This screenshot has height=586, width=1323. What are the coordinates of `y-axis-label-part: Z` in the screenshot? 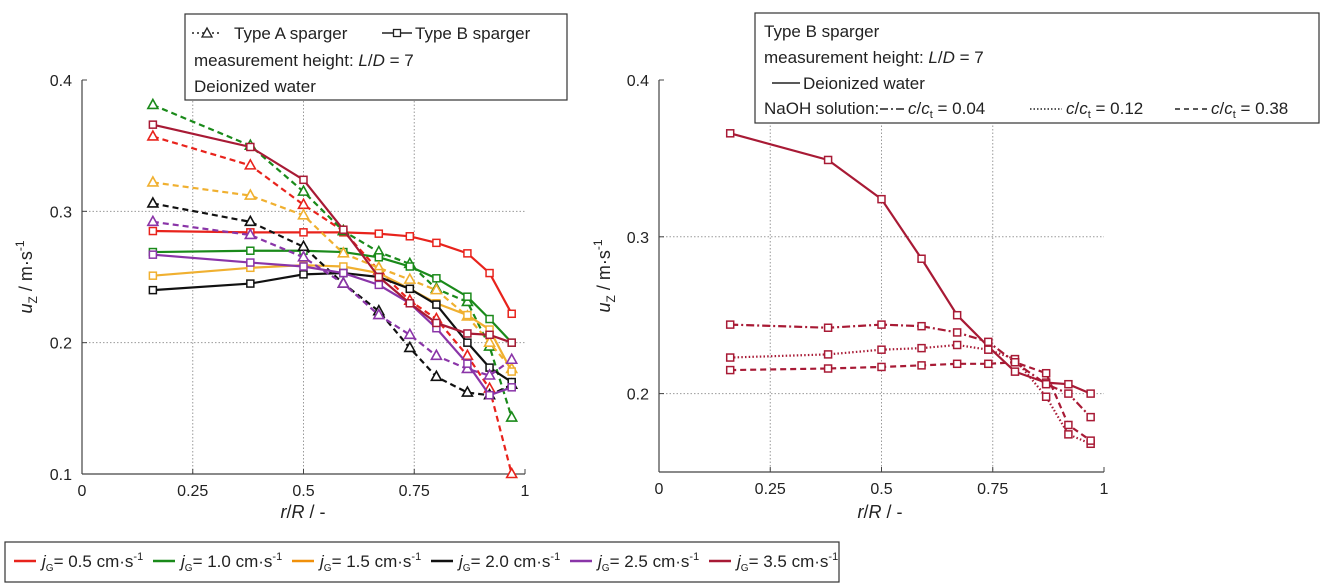 It's located at (611, 298).